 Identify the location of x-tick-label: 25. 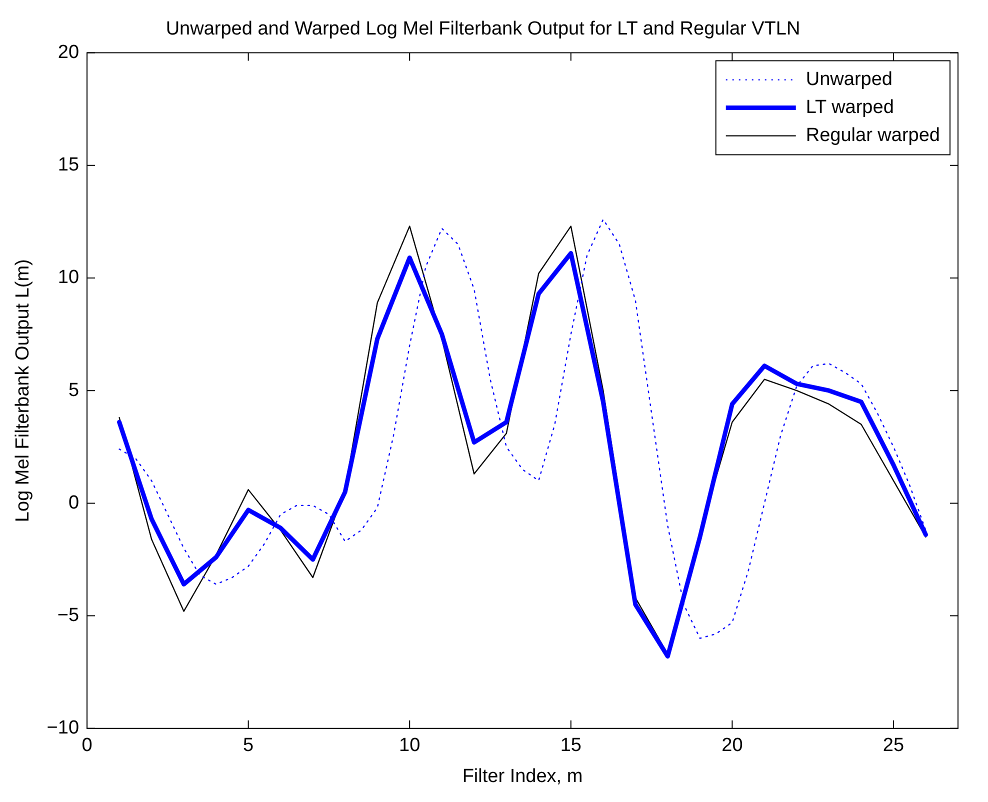
(893, 745).